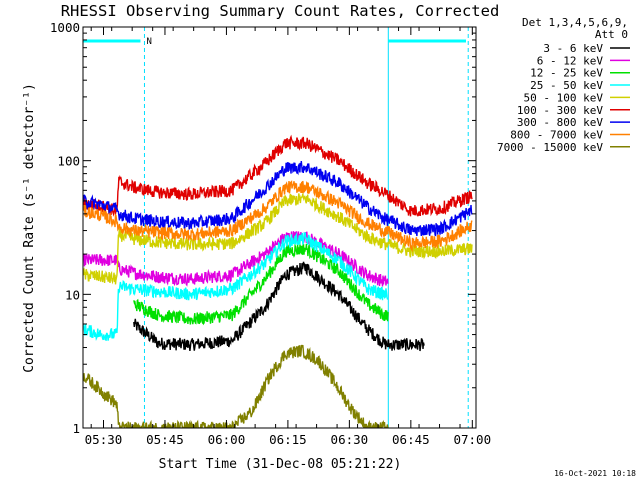  Describe the element at coordinates (611, 34) in the screenshot. I see `legend-header-line2: Att 0` at that location.